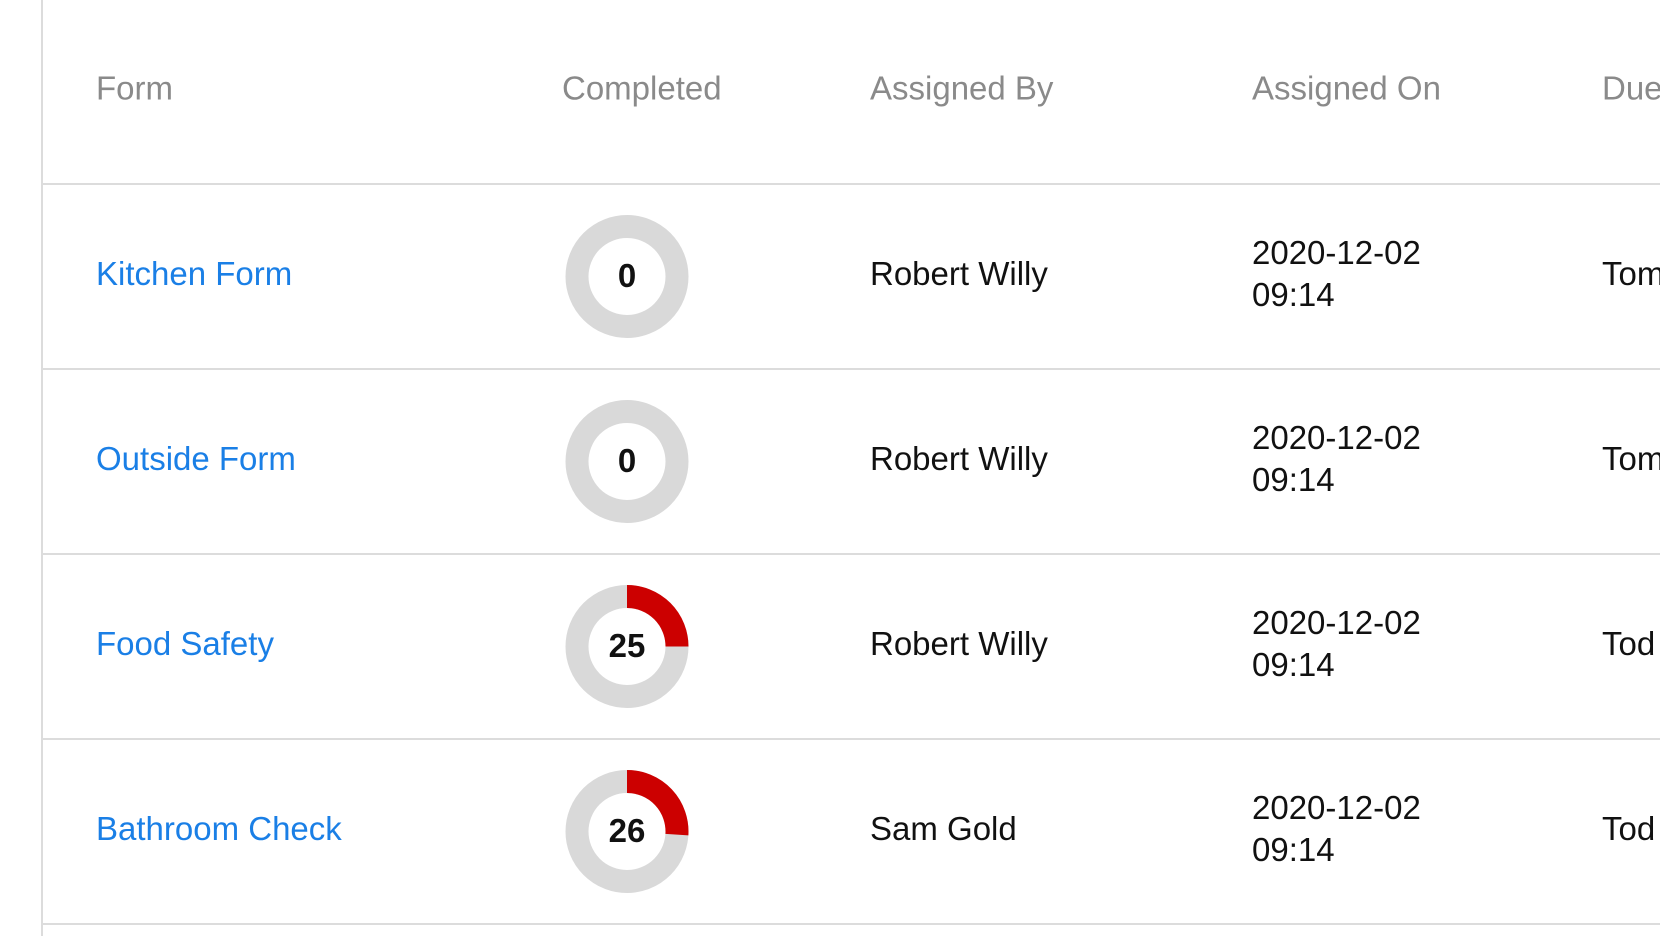 This screenshot has height=936, width=1660. I want to click on column-header: Assigned By, so click(962, 88).